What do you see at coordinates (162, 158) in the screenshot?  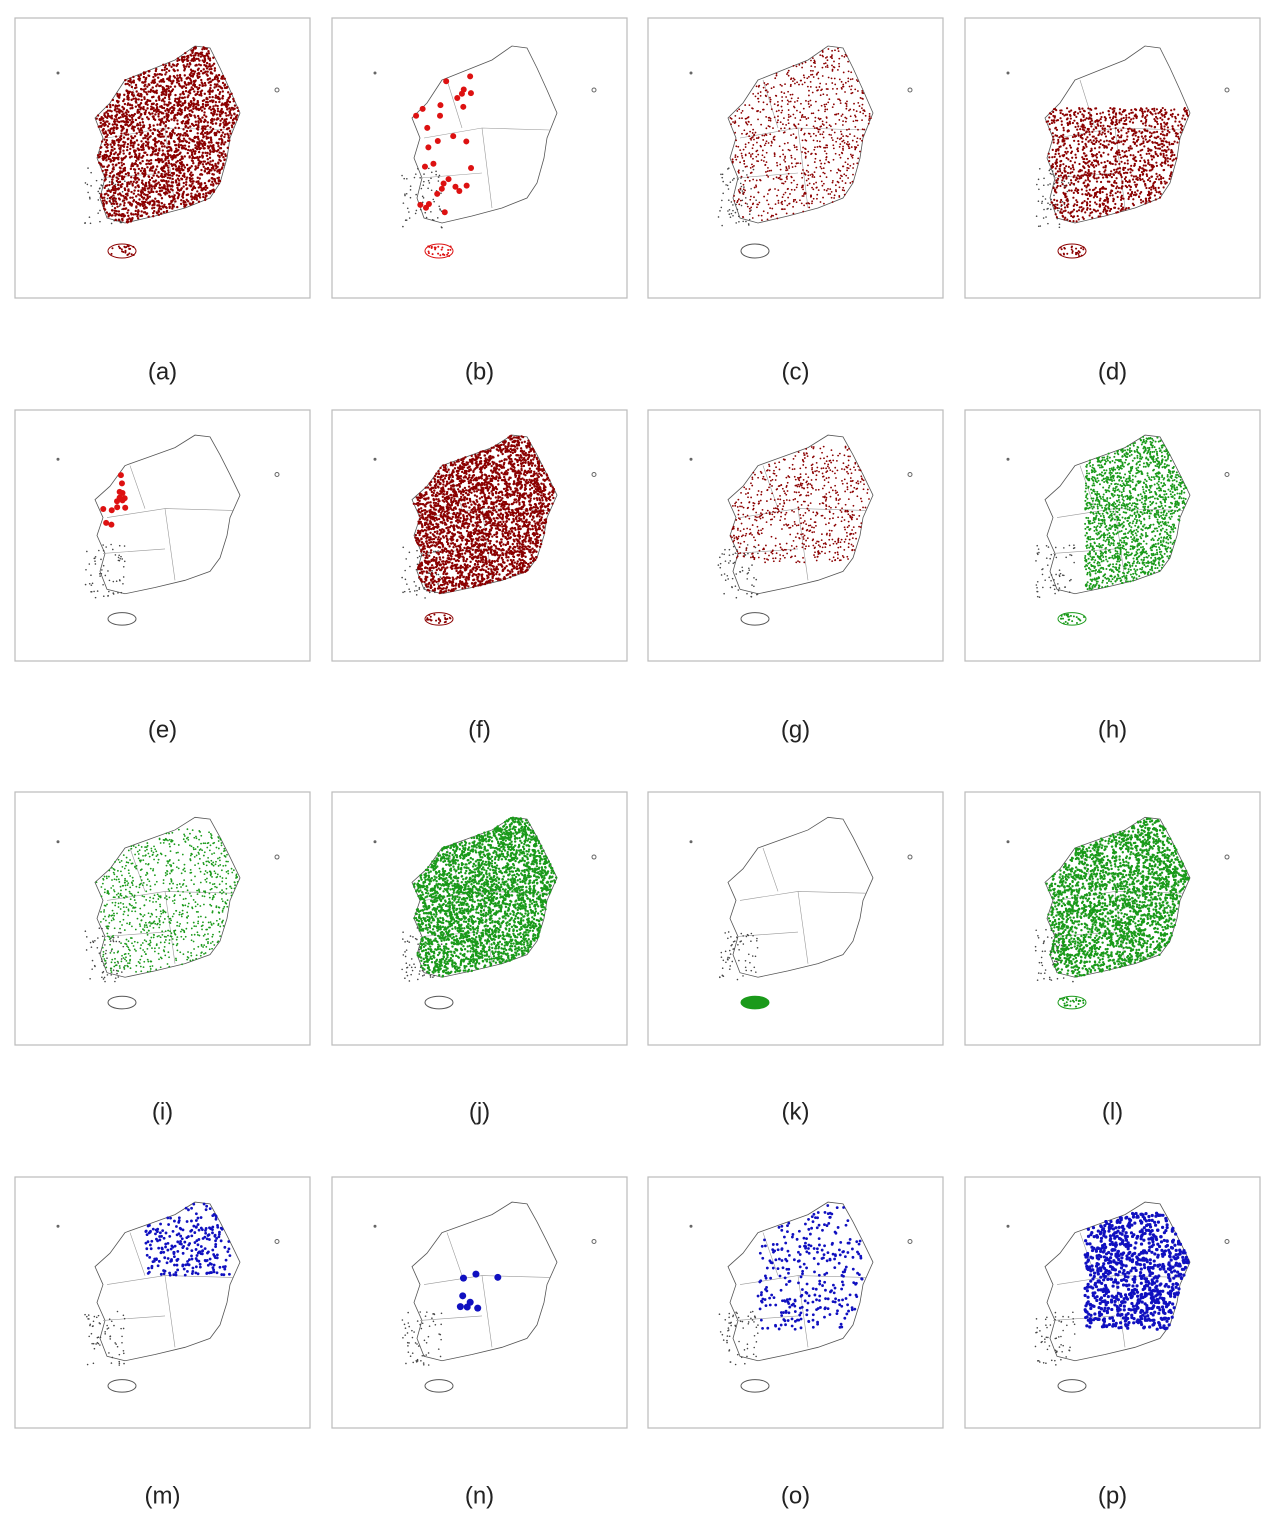 I see `panel-frame` at bounding box center [162, 158].